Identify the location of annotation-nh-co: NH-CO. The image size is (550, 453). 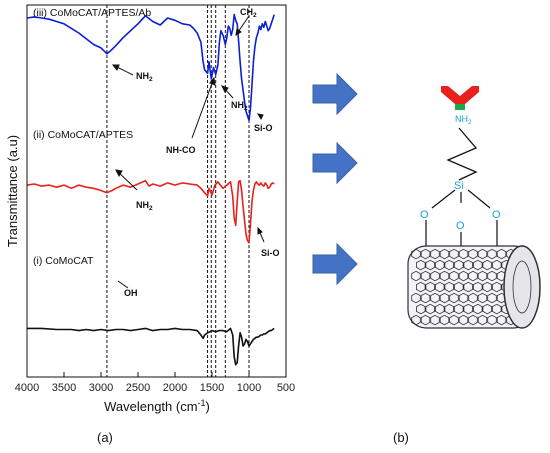
(181, 150).